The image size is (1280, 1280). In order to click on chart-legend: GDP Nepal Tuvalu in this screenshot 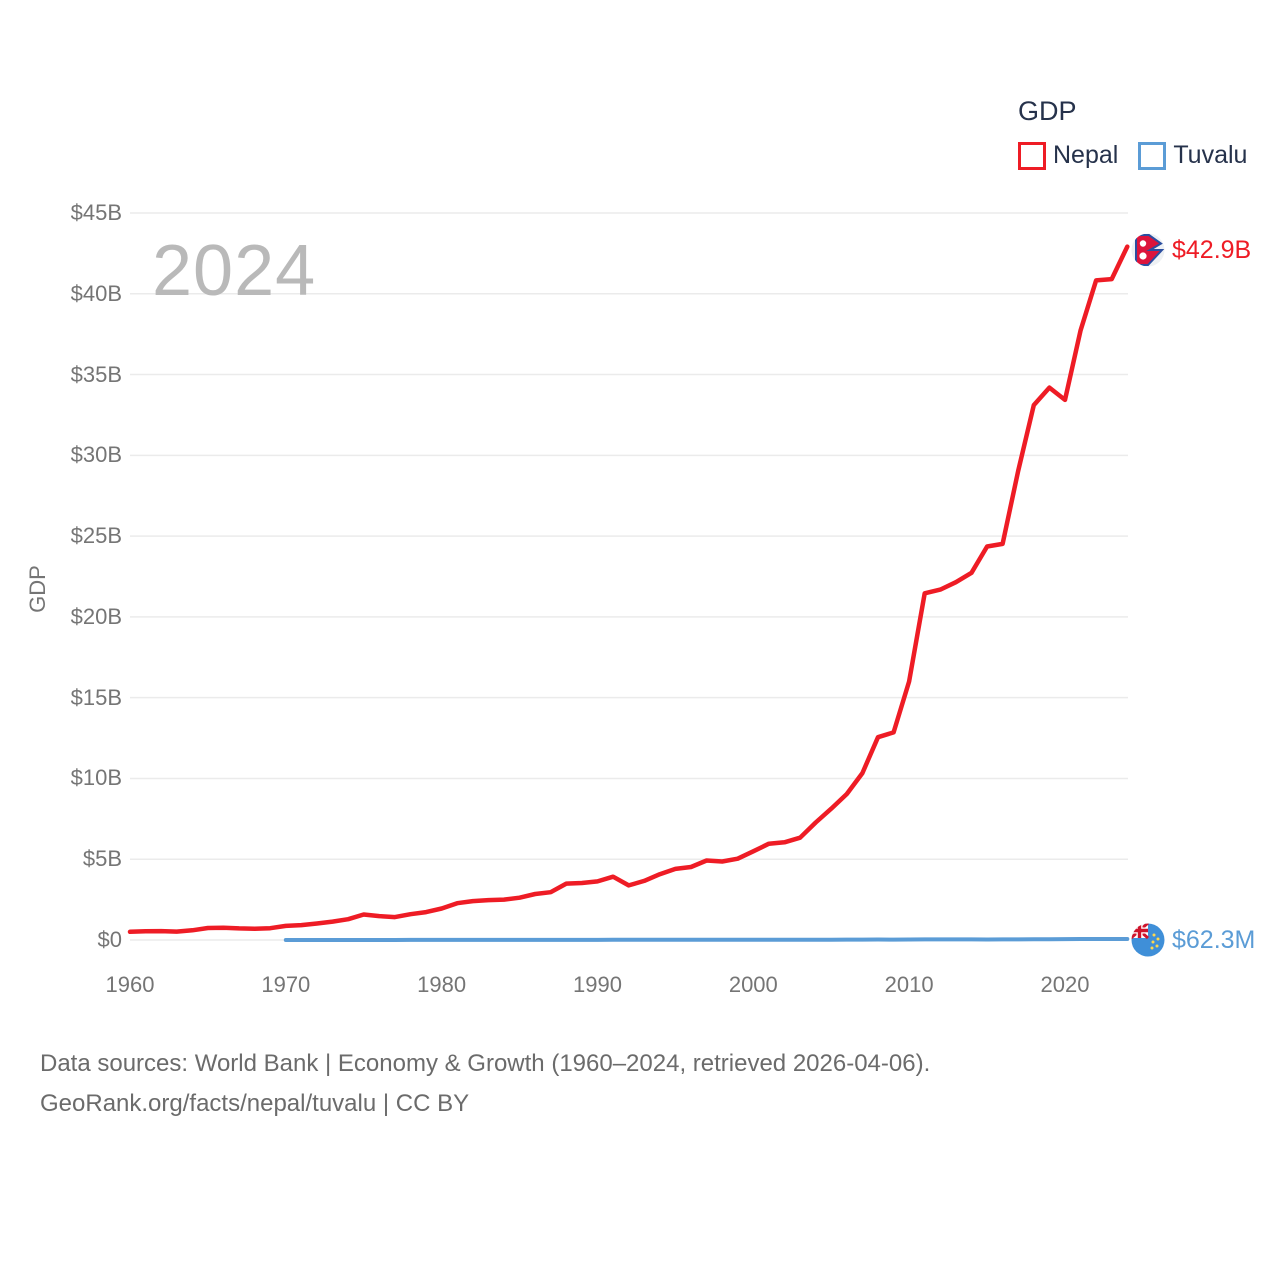, I will do `click(1138, 133)`.